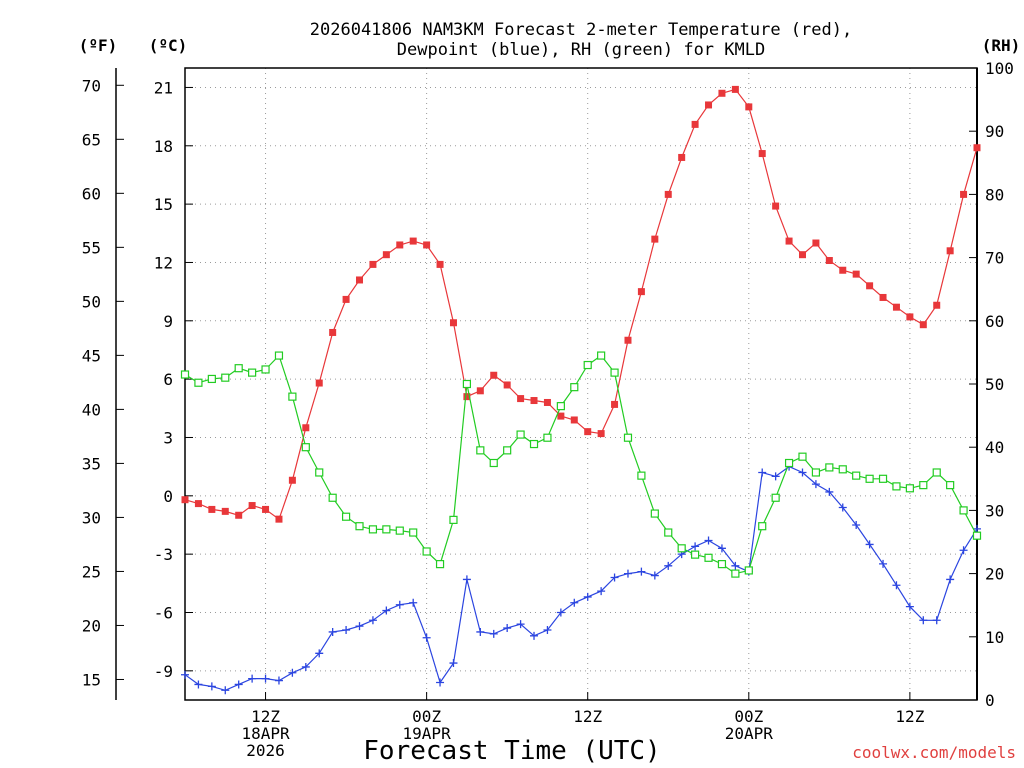 The width and height of the screenshot is (1024, 768). Describe the element at coordinates (91, 139) in the screenshot. I see `tick-label-fahrenheit: 65` at that location.